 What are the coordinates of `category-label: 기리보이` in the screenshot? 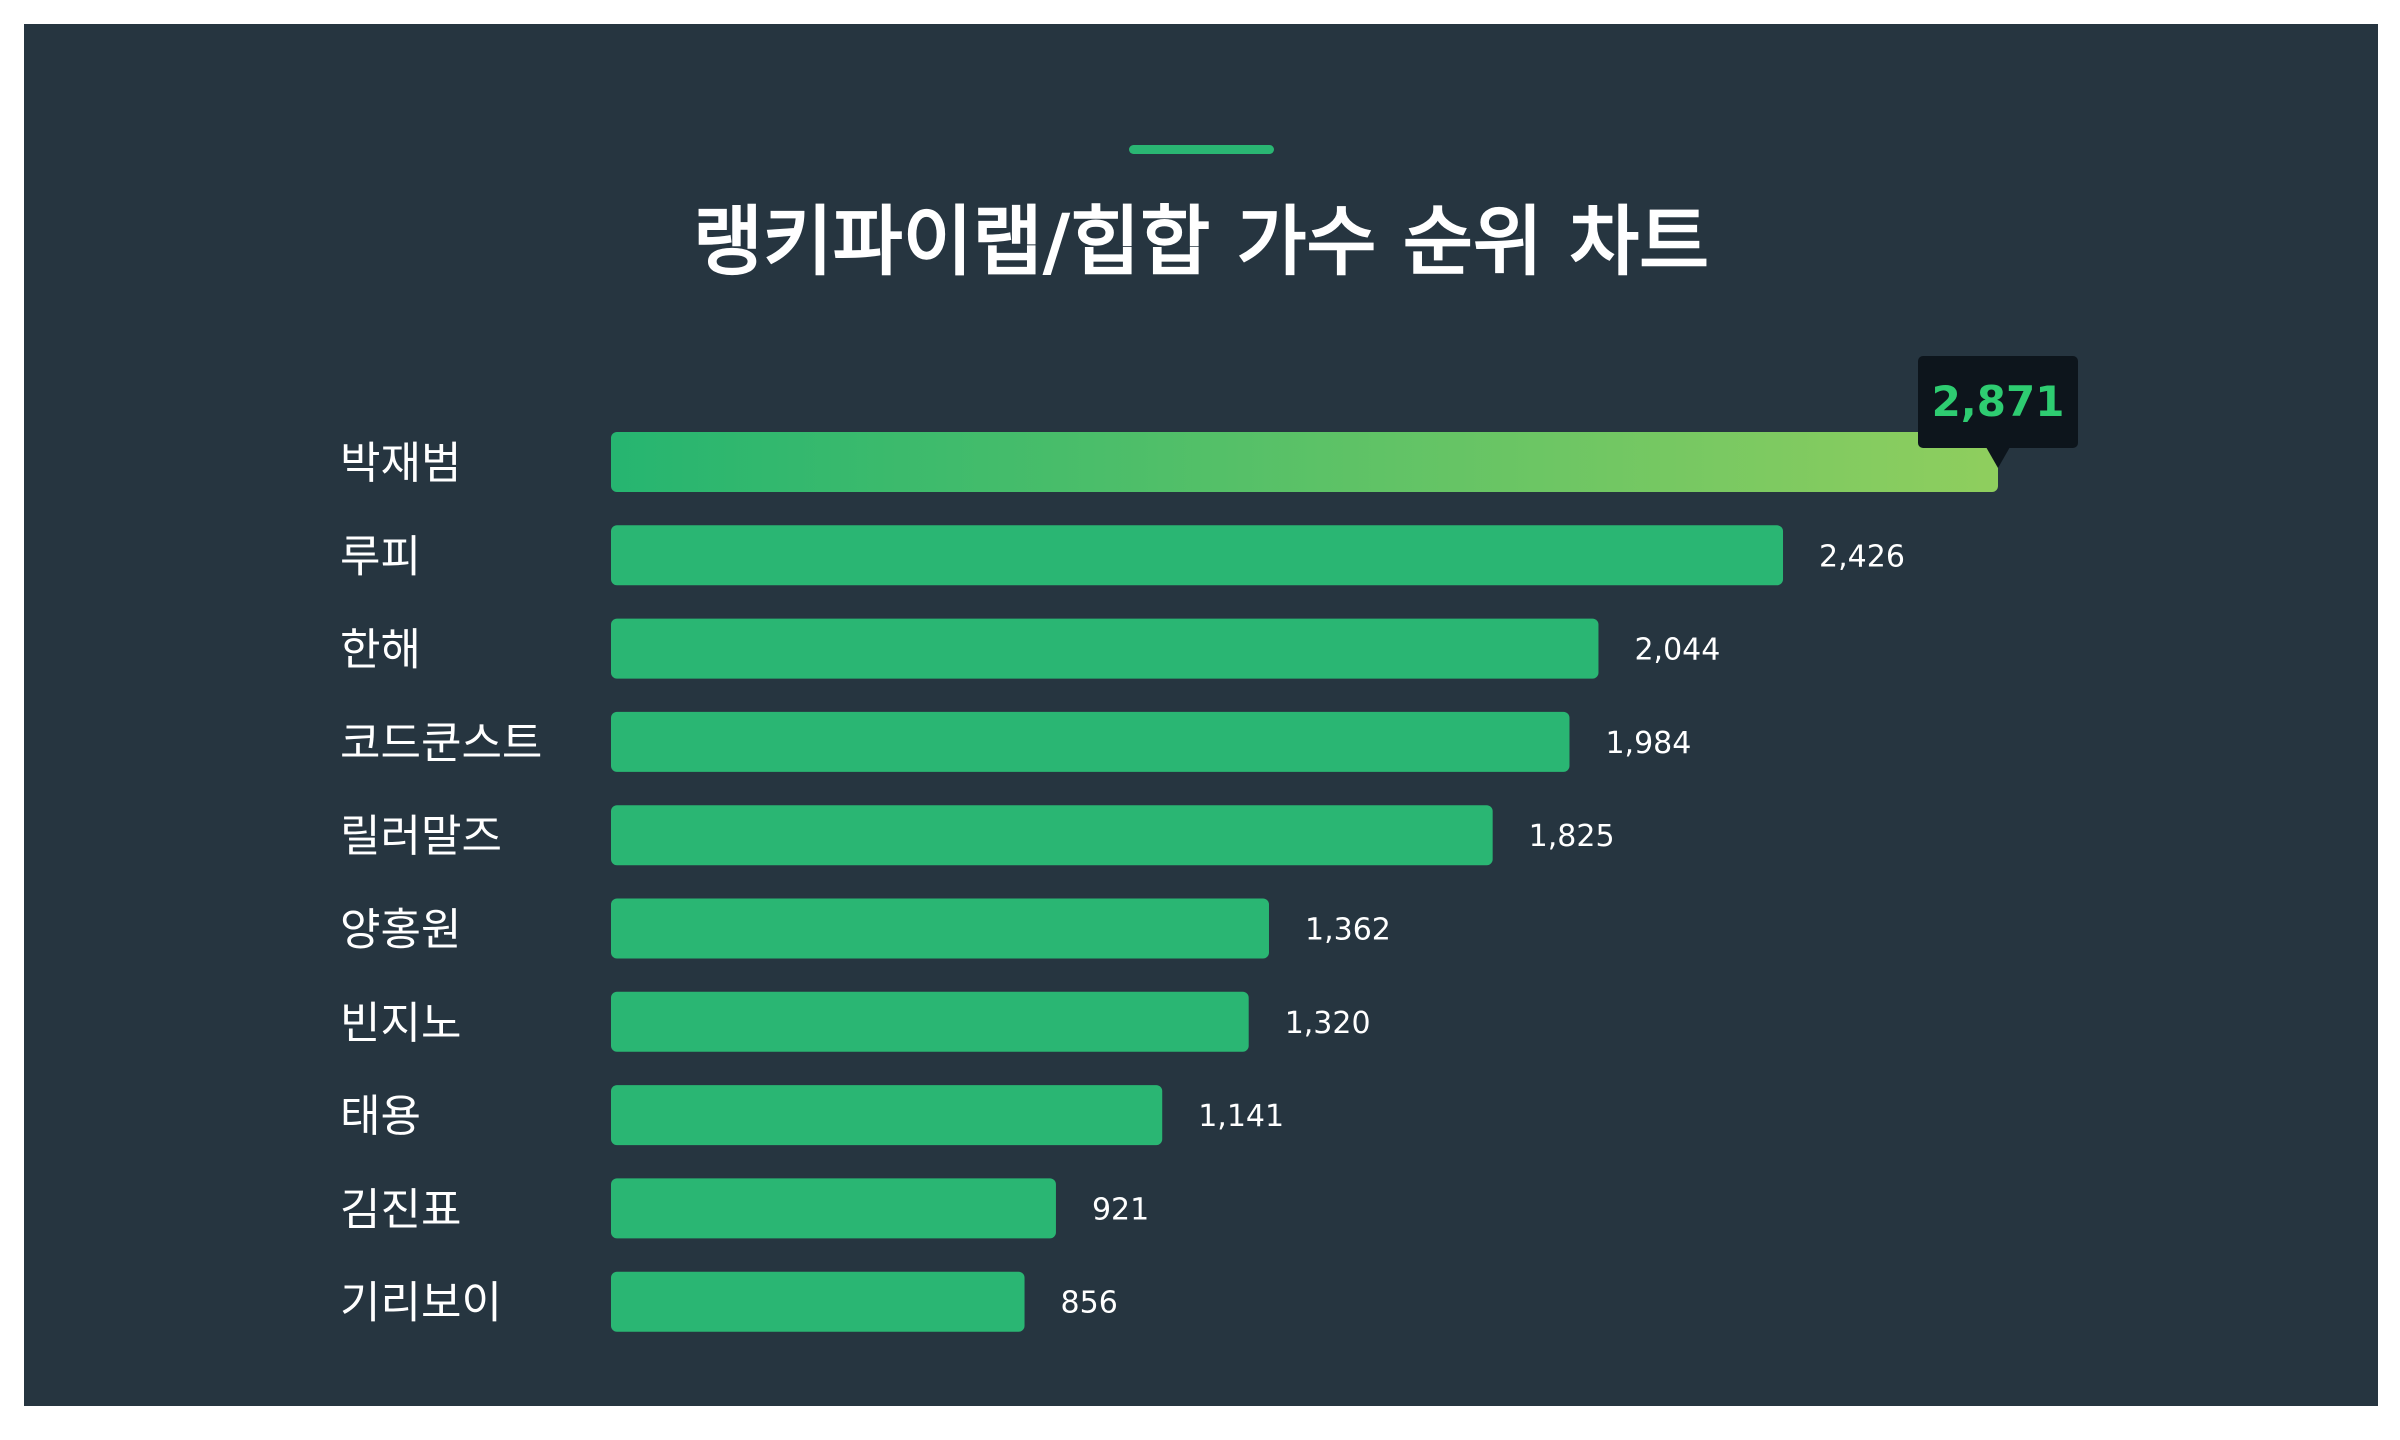 It's located at (421, 1303).